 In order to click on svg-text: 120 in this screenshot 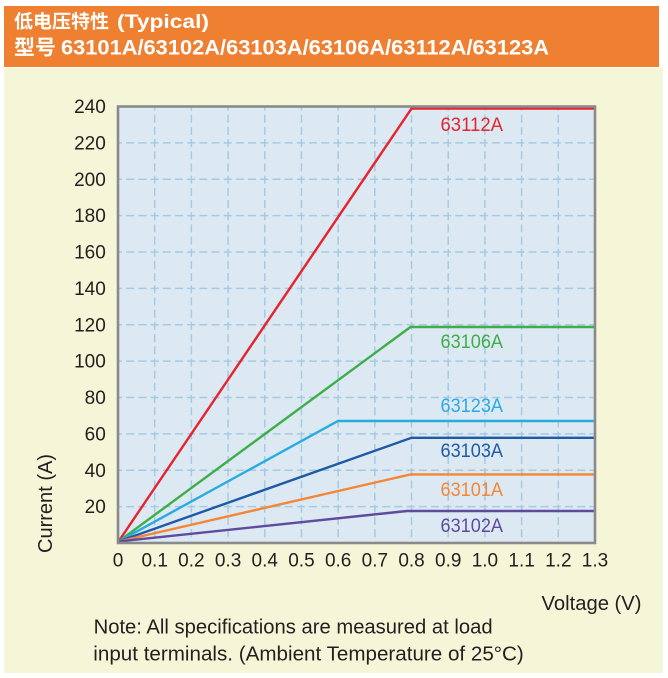, I will do `click(90, 325)`.